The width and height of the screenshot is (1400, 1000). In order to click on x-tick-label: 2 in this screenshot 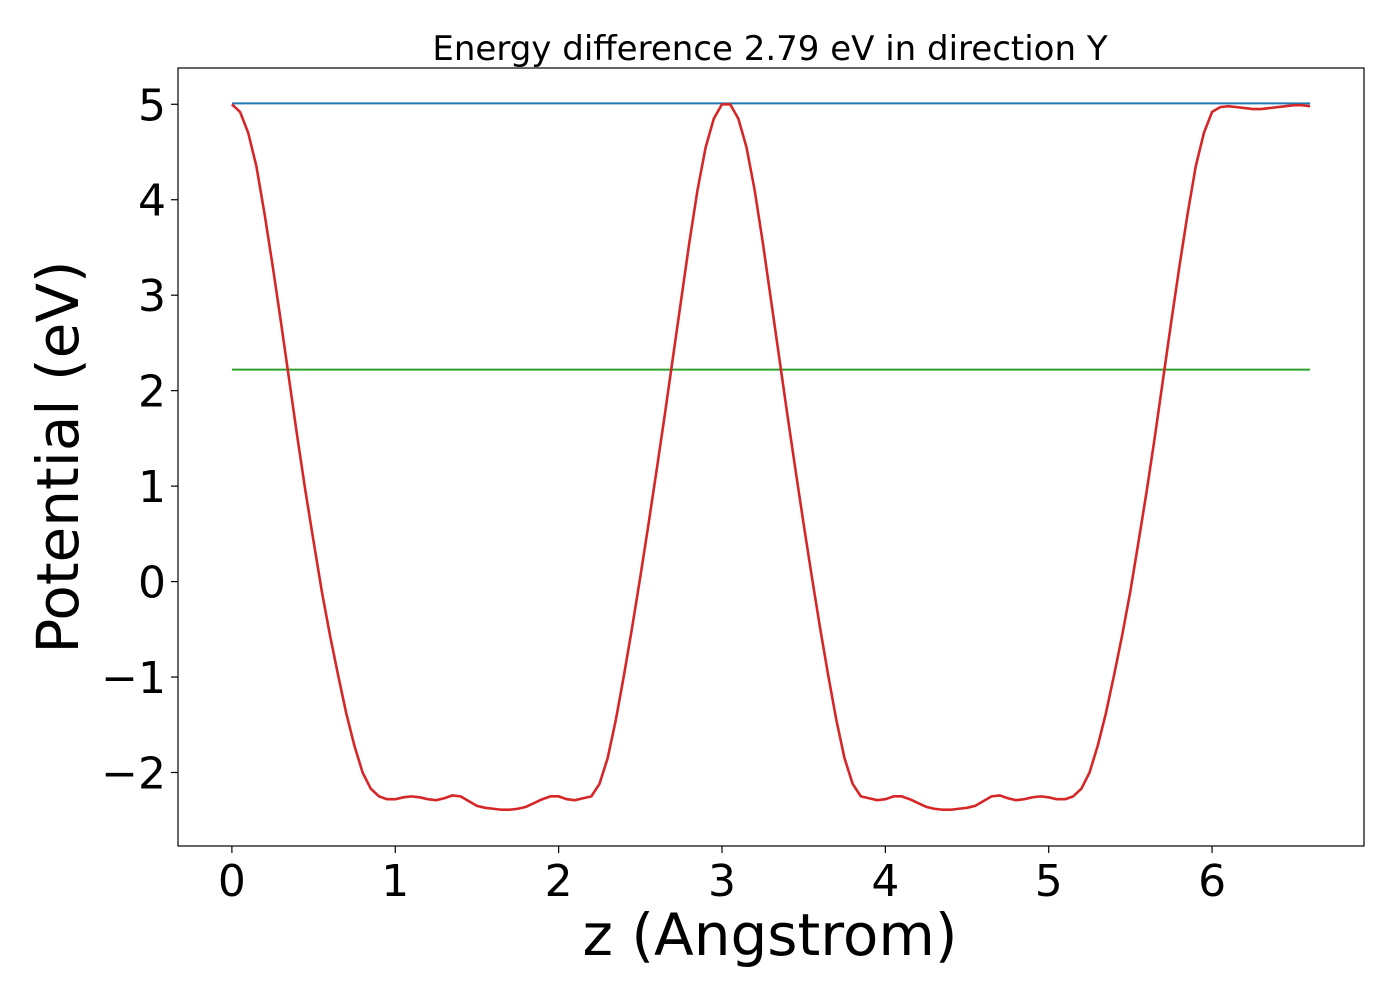, I will do `click(559, 881)`.